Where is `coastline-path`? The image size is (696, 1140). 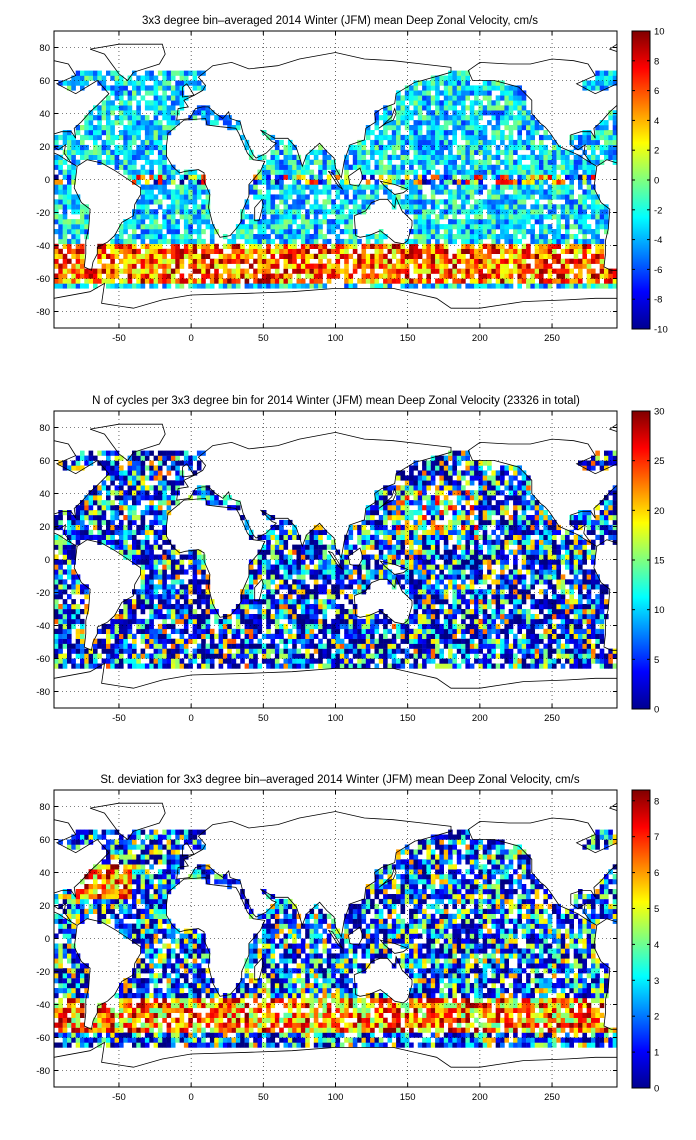 coastline-path is located at coordinates (335, 305).